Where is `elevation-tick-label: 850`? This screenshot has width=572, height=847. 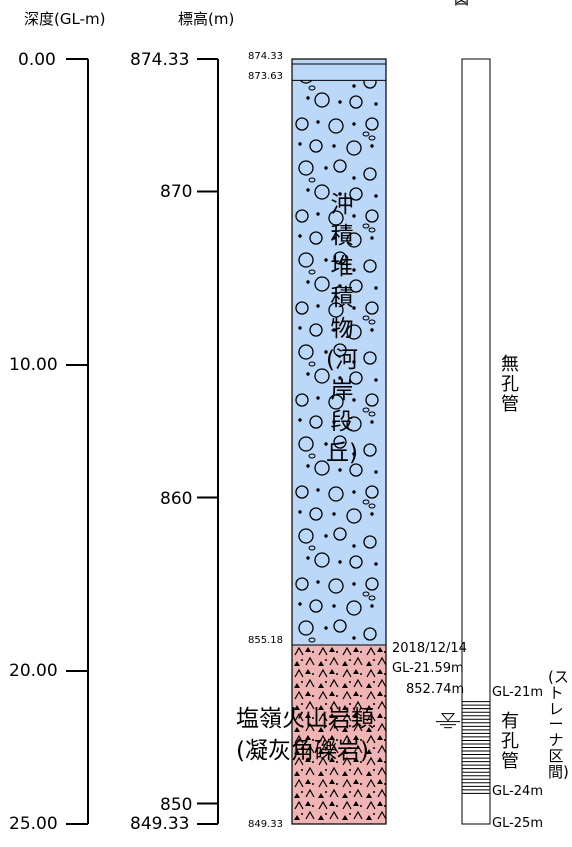
elevation-tick-label: 850 is located at coordinates (176, 805).